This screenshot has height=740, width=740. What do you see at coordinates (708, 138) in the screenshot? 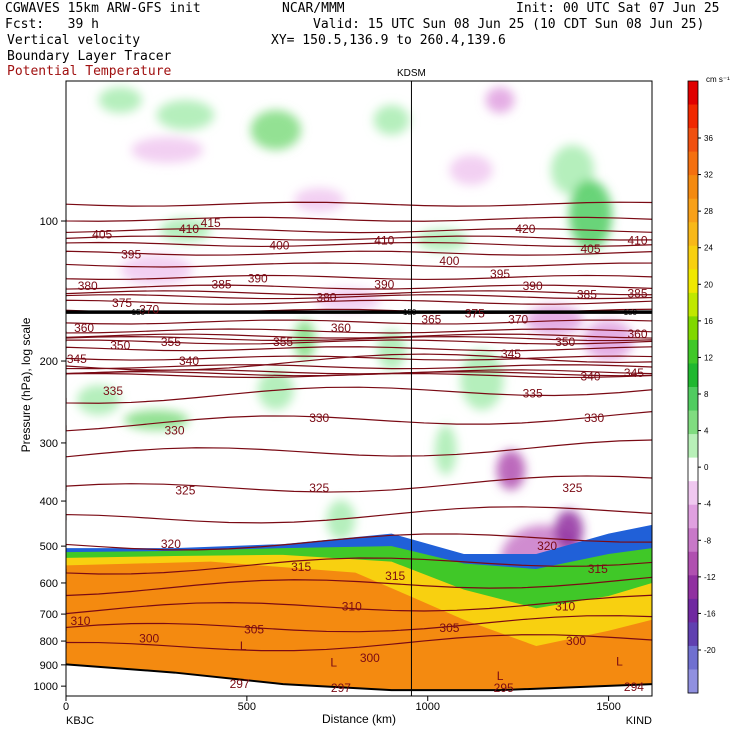
I see `colorbar-label: 36` at bounding box center [708, 138].